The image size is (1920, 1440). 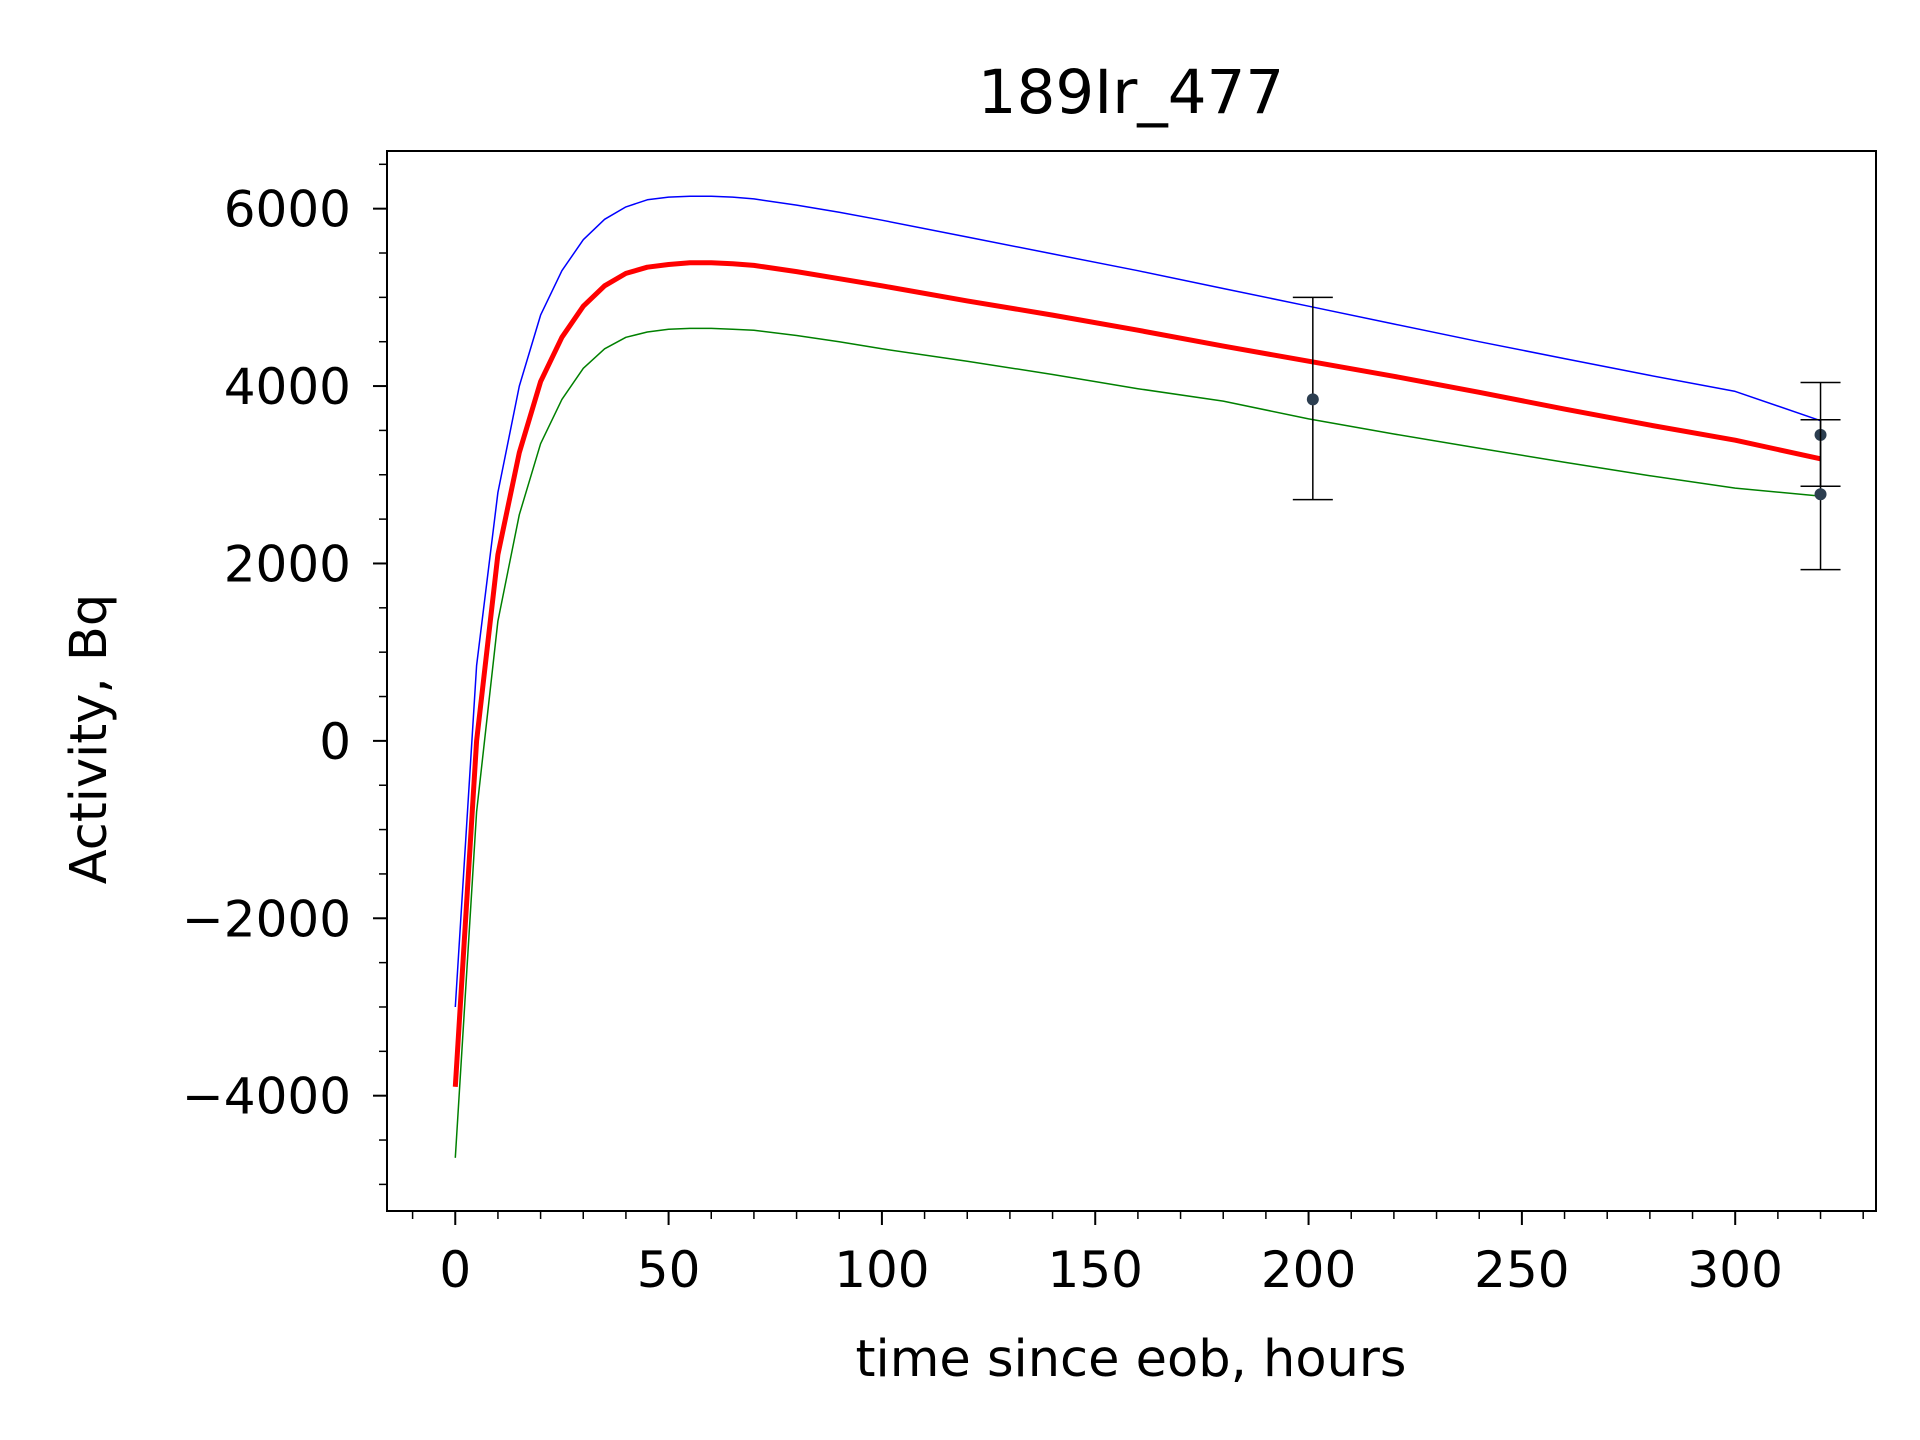 What do you see at coordinates (287, 210) in the screenshot?
I see `y-tick-label: 6000` at bounding box center [287, 210].